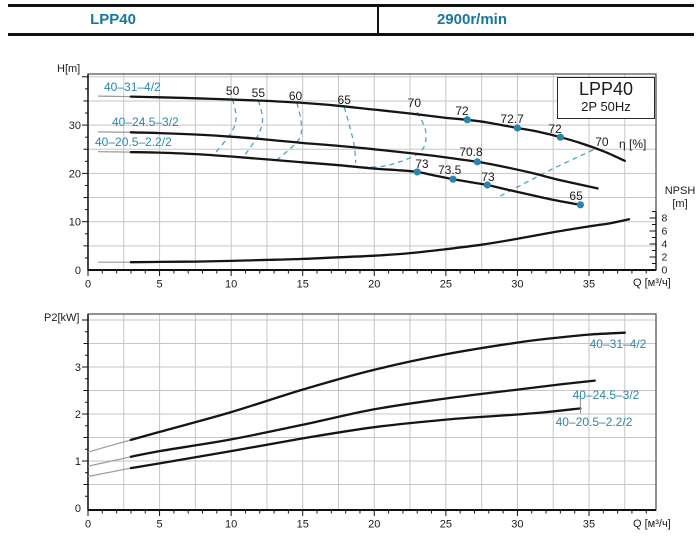 Image resolution: width=700 pixels, height=537 pixels. What do you see at coordinates (75, 174) in the screenshot?
I see `y-tick-label: 20` at bounding box center [75, 174].